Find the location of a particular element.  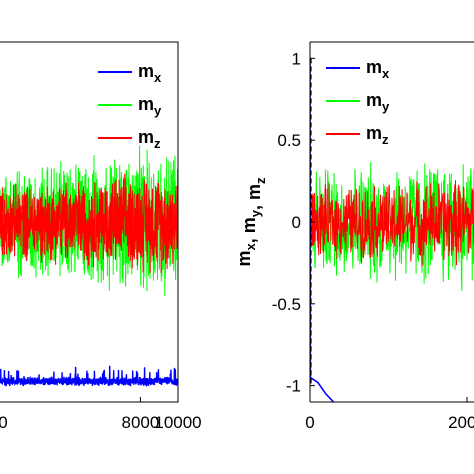

x-tick-label-10000: 10000 is located at coordinates (177, 422).